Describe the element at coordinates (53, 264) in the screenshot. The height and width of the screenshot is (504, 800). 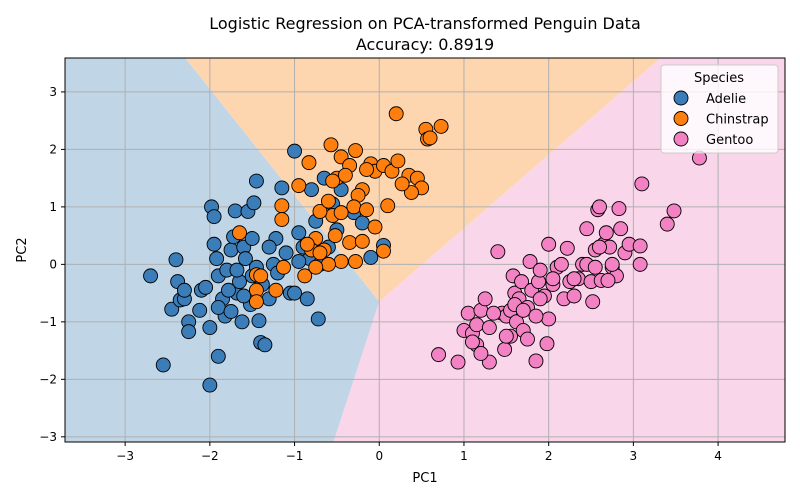
I see `y-tick-label: 0` at that location.